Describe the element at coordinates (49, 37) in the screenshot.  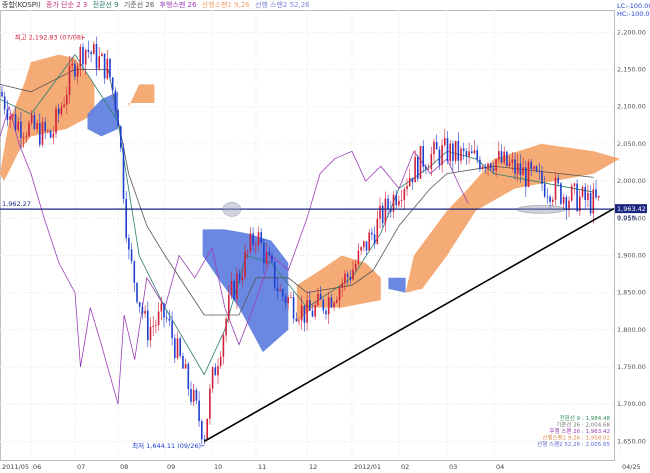
I see `high-label: 최고 2,192.83 (07/08)` at that location.